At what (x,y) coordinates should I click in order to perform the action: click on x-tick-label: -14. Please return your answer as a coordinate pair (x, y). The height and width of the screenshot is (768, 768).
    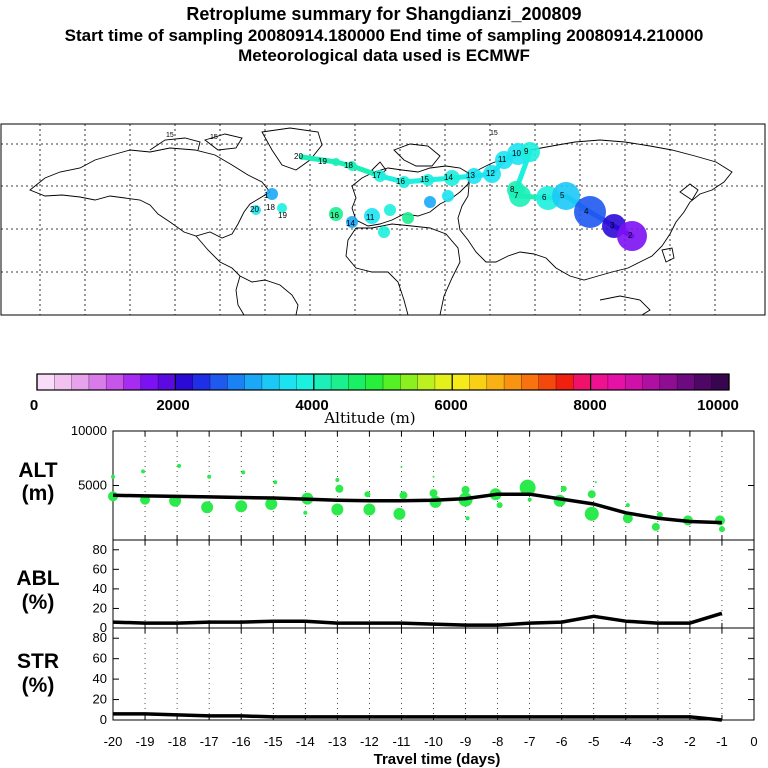
    Looking at the image, I should click on (305, 741).